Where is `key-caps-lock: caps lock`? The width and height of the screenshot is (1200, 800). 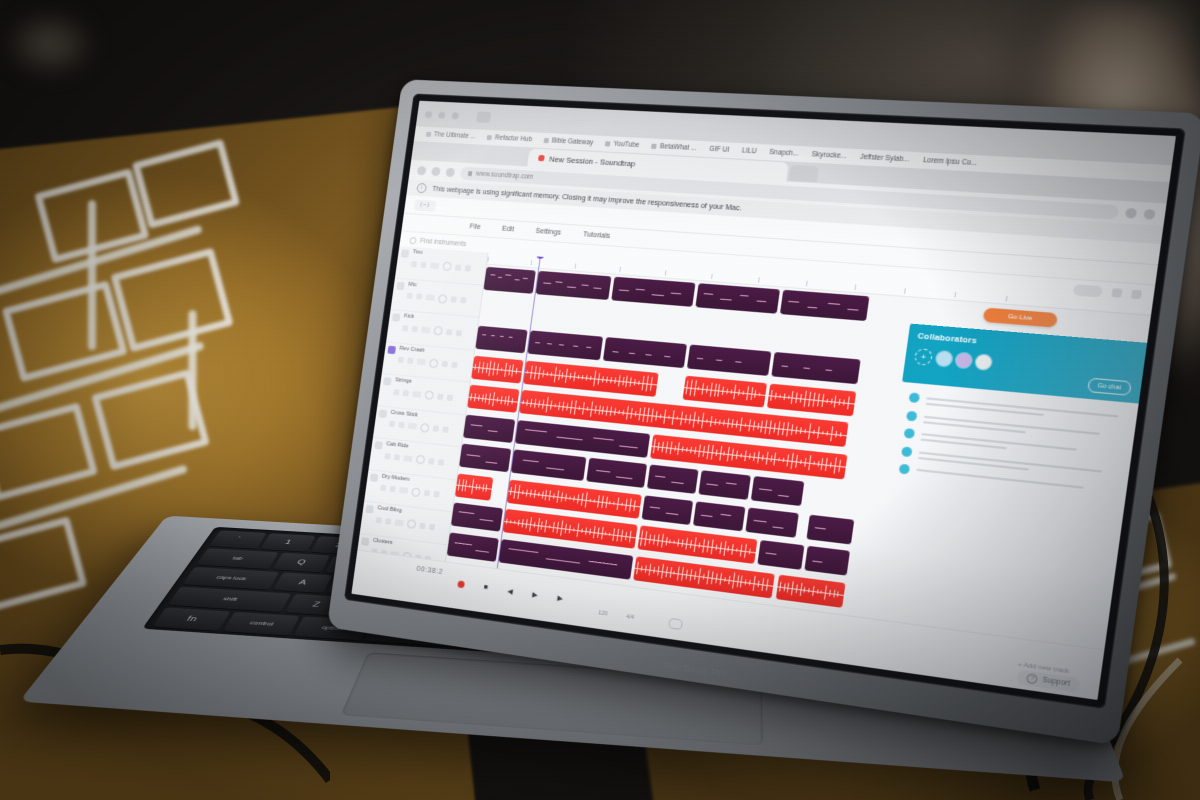 key-caps-lock: caps lock is located at coordinates (231, 578).